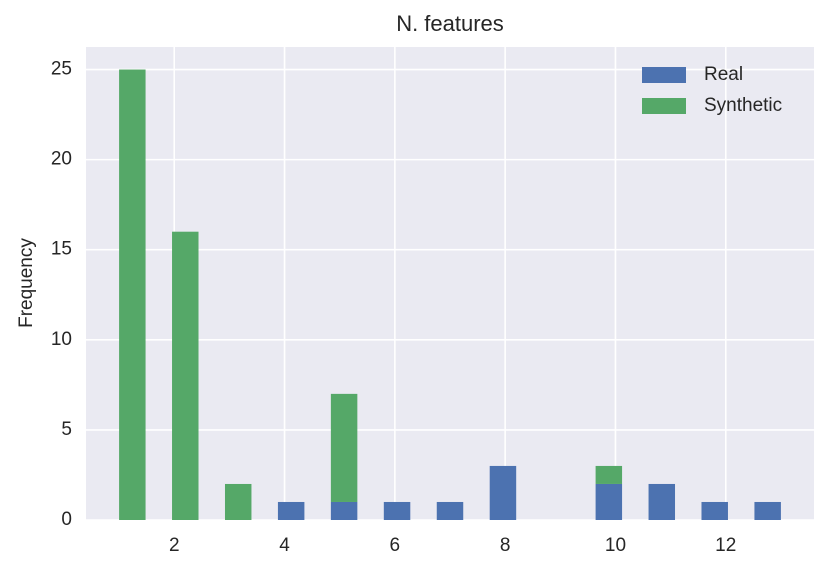 The height and width of the screenshot is (571, 829). What do you see at coordinates (284, 545) in the screenshot?
I see `x-tick-label: 4` at bounding box center [284, 545].